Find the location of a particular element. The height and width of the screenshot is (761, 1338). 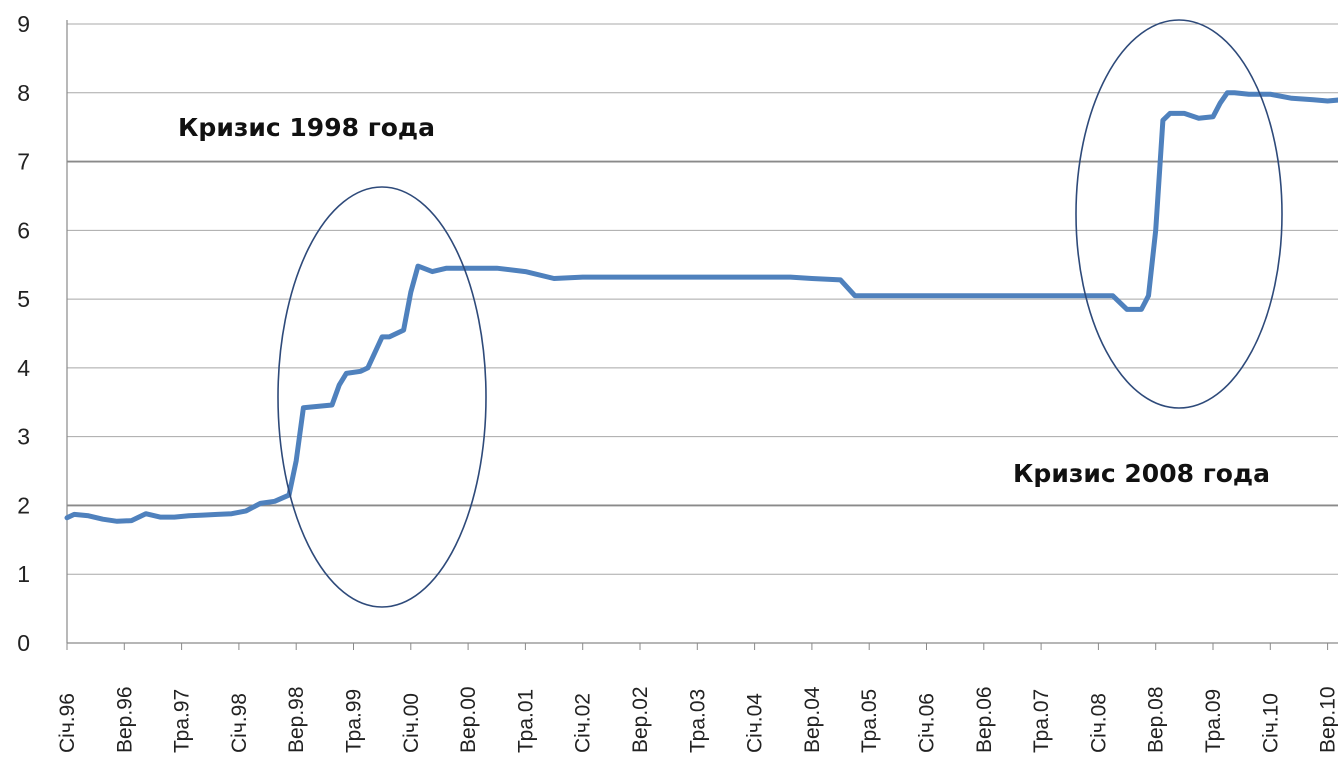

x-tick-label: Тра.03 is located at coordinates (697, 721).